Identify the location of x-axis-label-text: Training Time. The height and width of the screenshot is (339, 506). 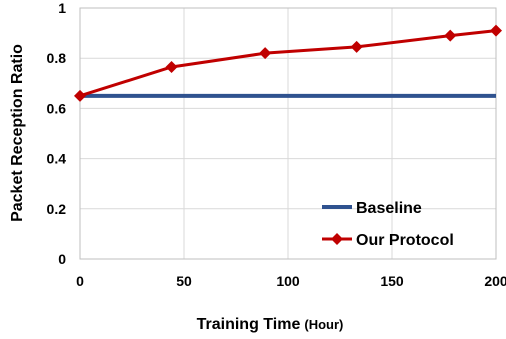
(249, 324).